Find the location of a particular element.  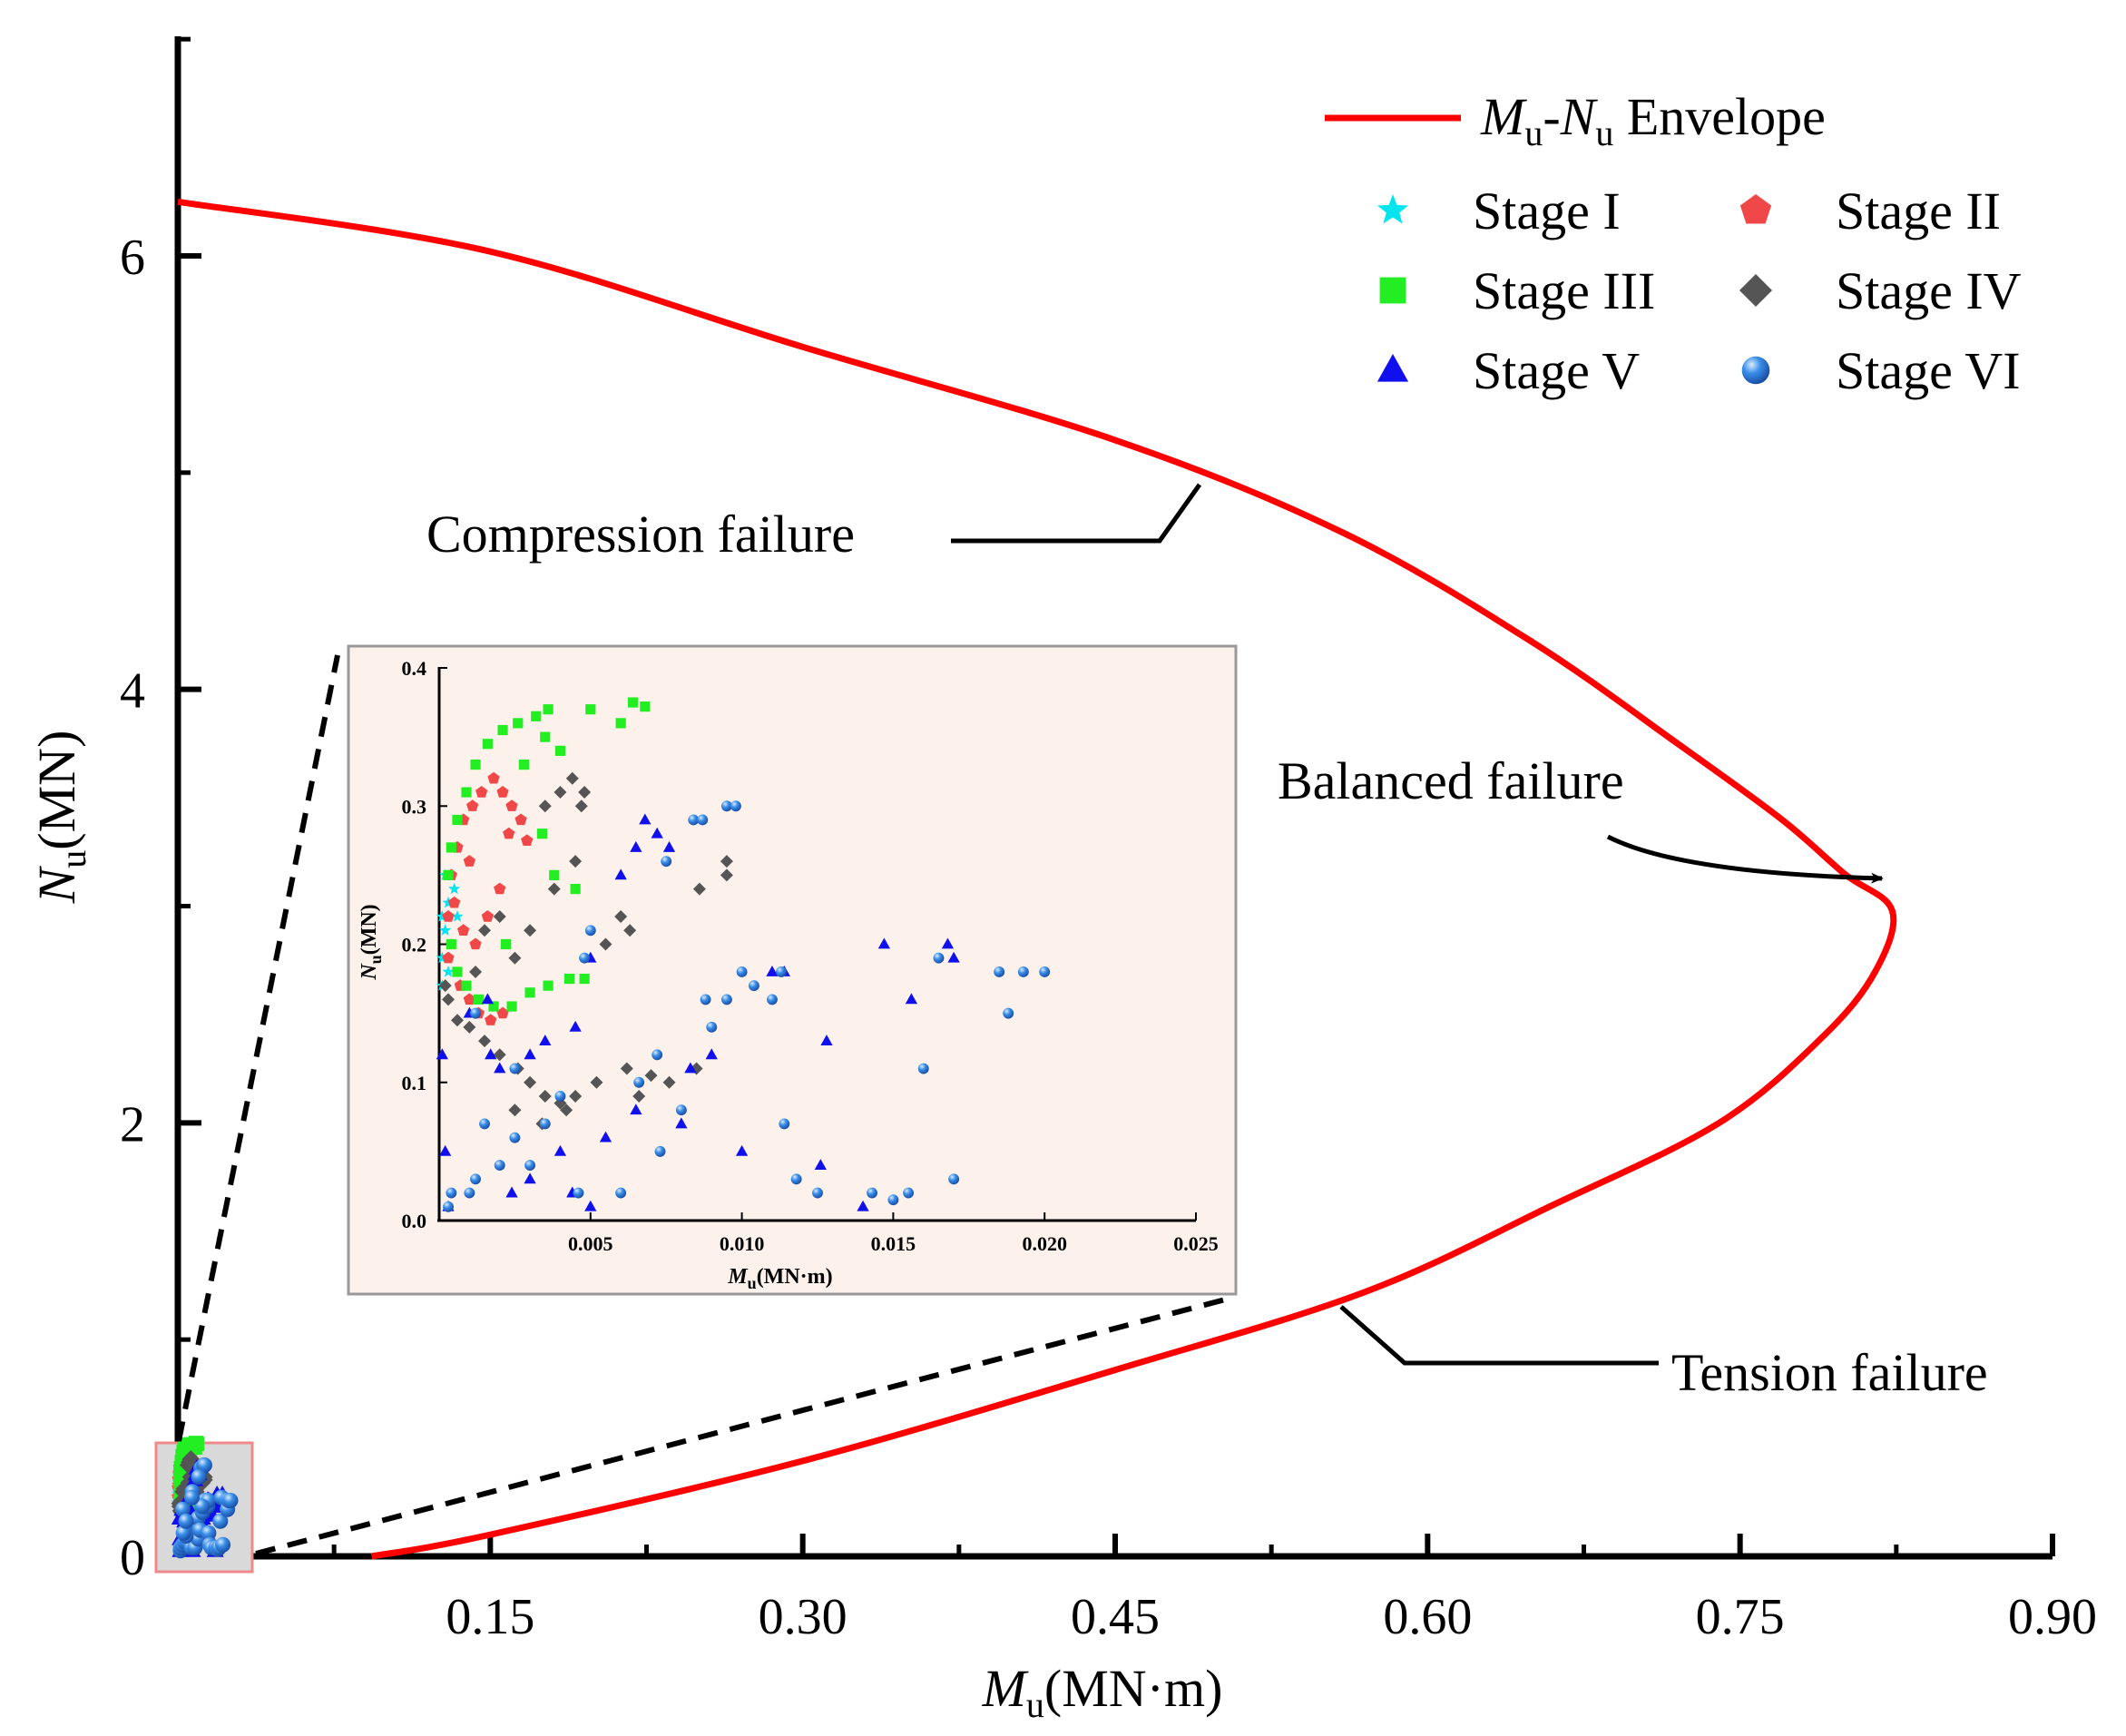

x-axis-label-sub: u is located at coordinates (1035, 1704).